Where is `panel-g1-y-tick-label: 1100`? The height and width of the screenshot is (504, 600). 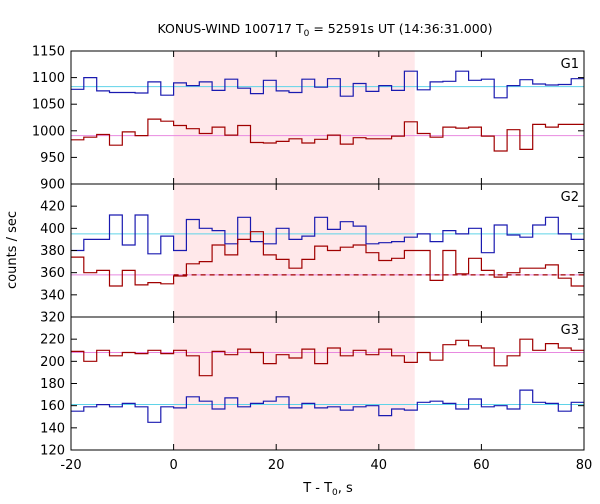
panel-g1-y-tick-label: 1100 is located at coordinates (48, 78).